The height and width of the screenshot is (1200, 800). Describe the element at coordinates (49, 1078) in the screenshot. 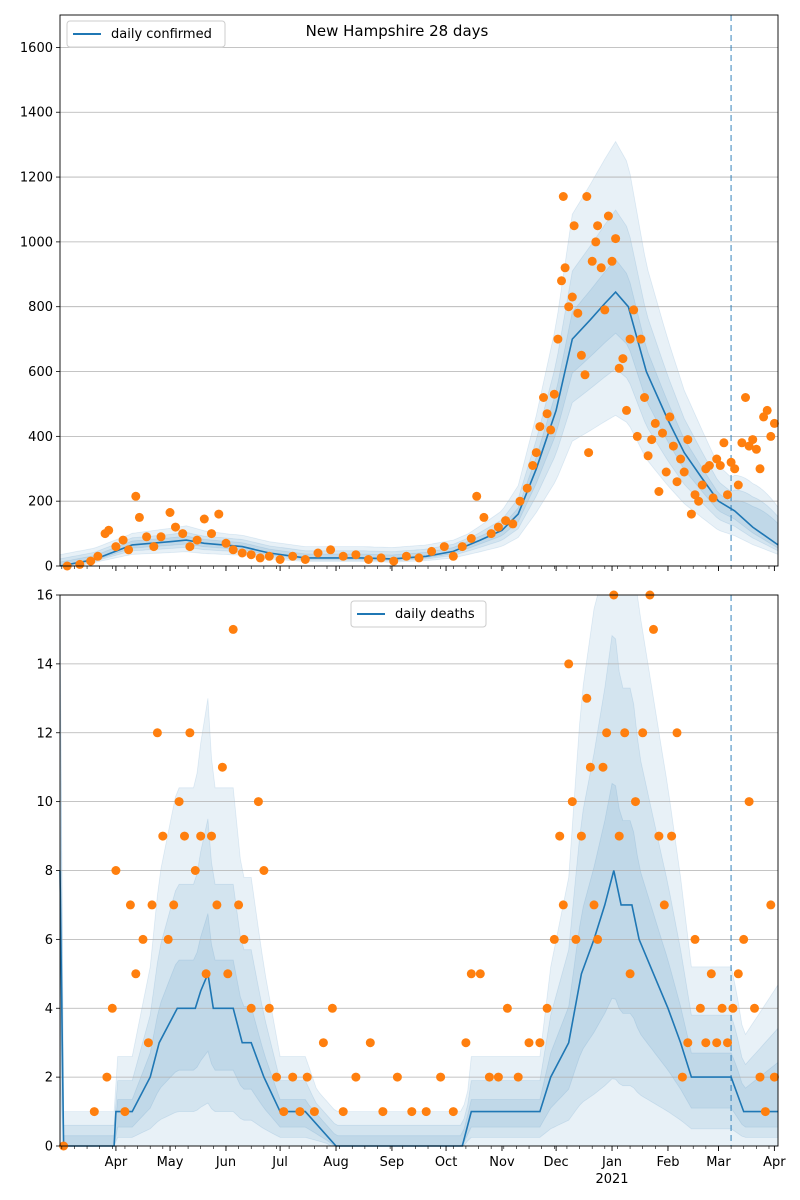

I see `y-tick-label: 2` at that location.